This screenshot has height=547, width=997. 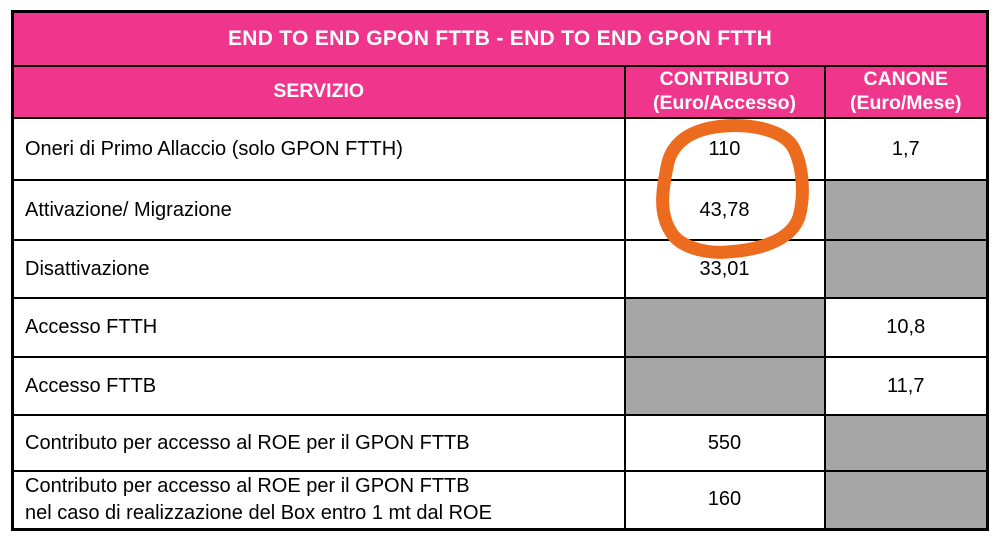 I want to click on col-header-contributo-label: CONTRIBUTO, so click(x=724, y=79).